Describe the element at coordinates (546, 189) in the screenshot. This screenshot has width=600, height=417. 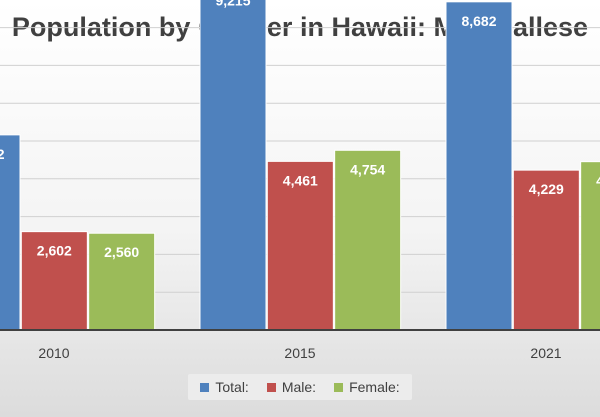
I see `data-label-2021-1: 4,229` at that location.